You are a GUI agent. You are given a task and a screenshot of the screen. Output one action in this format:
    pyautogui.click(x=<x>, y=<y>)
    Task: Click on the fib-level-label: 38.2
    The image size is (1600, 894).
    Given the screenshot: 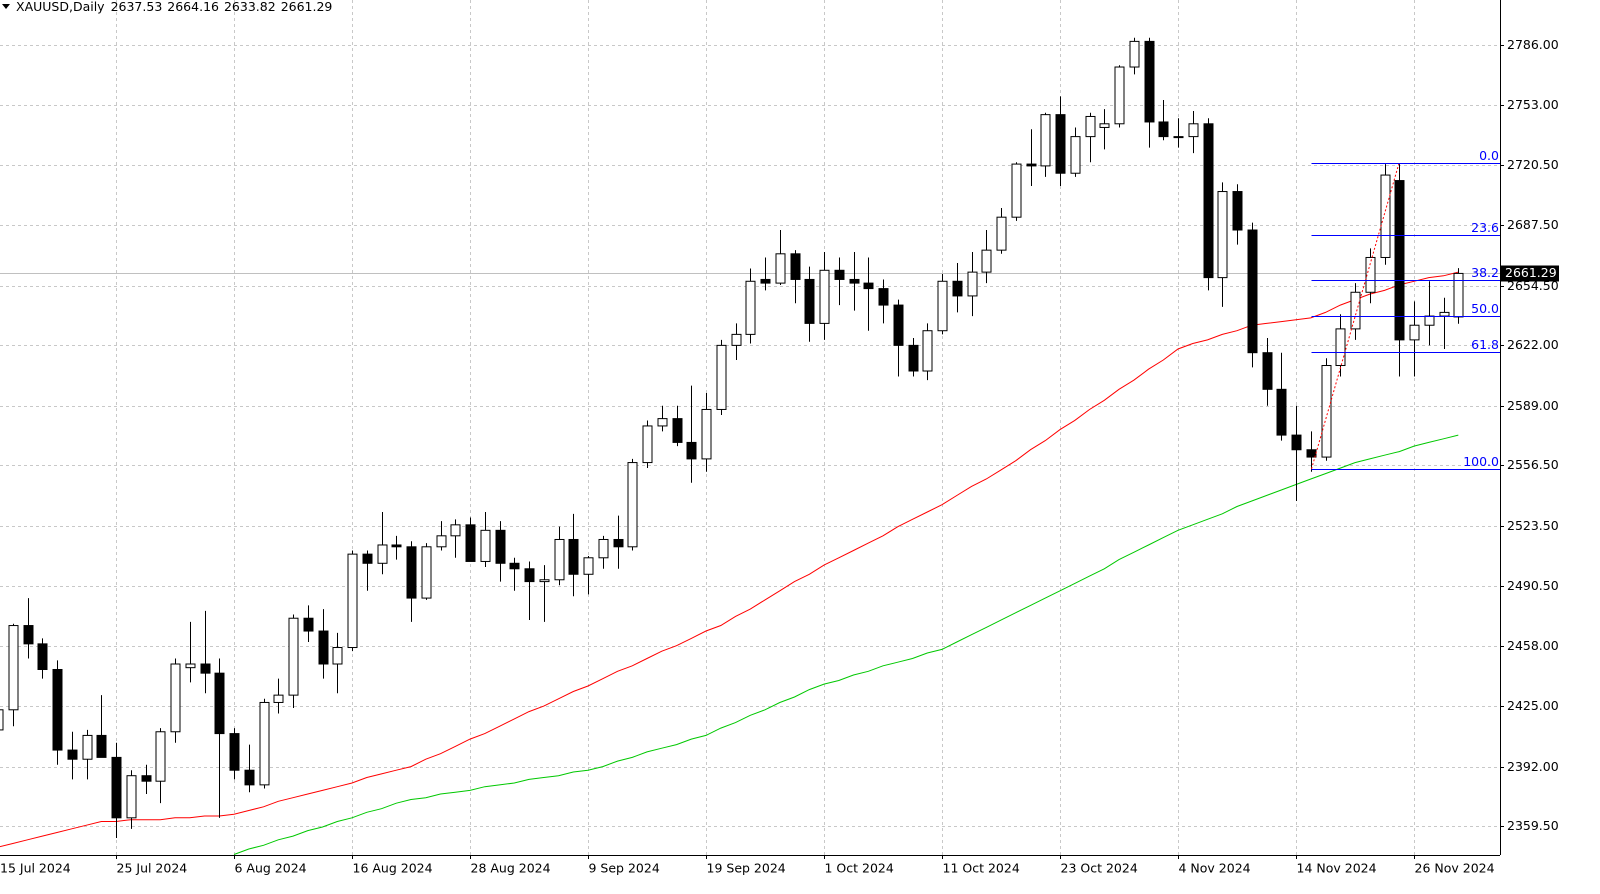 What is the action you would take?
    pyautogui.click(x=1485, y=272)
    